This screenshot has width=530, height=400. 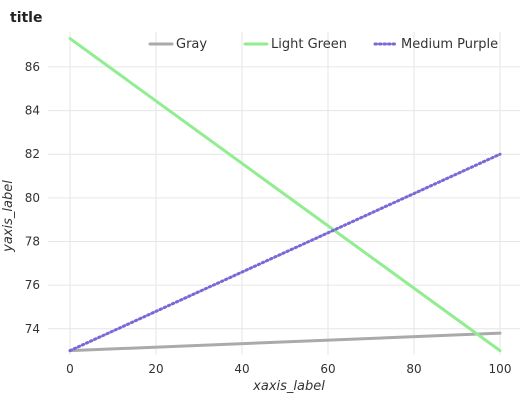 What do you see at coordinates (32, 111) in the screenshot?
I see `y-tick-label: 84` at bounding box center [32, 111].